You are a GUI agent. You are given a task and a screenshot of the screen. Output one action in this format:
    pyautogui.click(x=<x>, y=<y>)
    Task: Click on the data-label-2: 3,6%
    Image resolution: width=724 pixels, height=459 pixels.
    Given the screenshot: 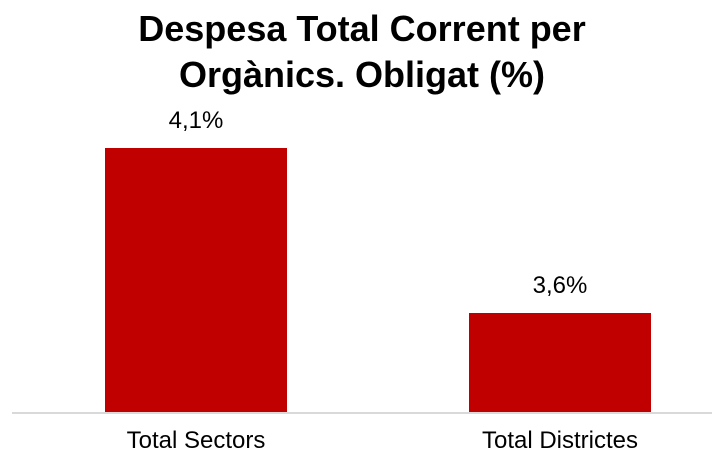 What is the action you would take?
    pyautogui.click(x=560, y=285)
    